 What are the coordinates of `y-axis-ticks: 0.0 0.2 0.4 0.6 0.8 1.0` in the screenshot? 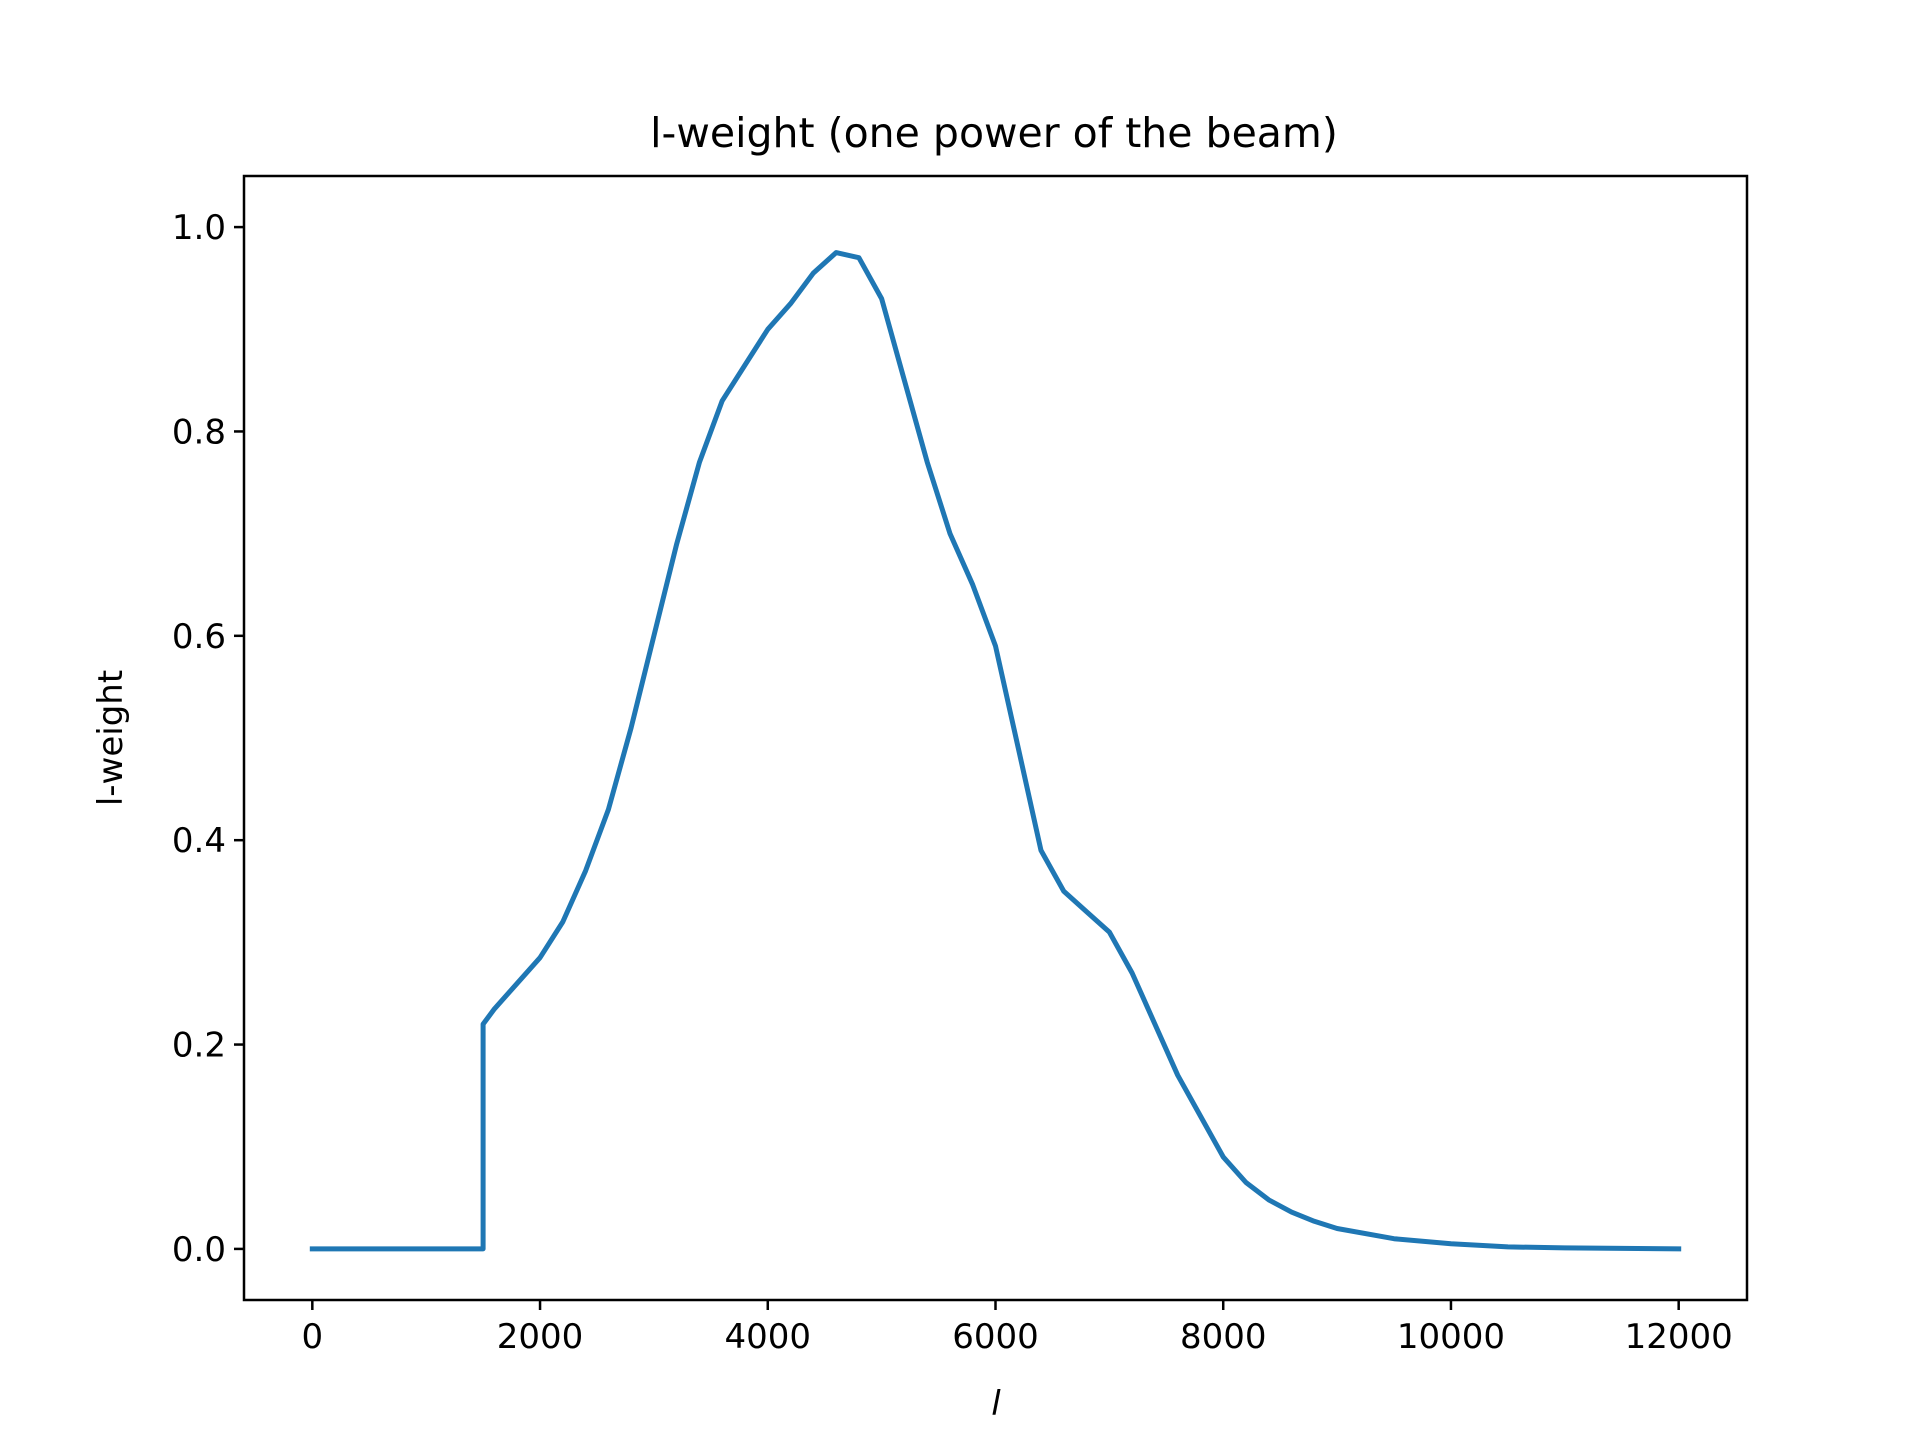 It's located at (208, 739).